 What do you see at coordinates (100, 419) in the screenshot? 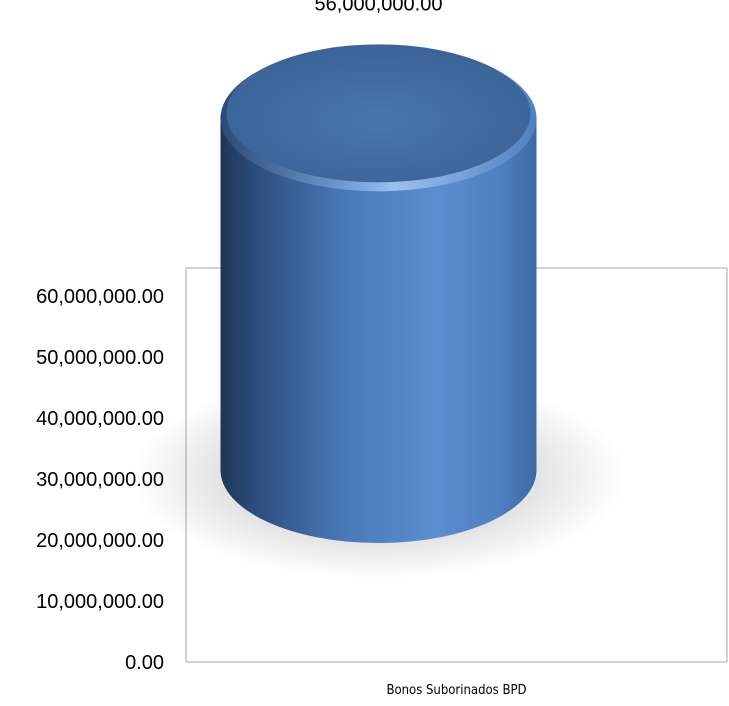
I see `y-tick-label: 40,000,000.00` at bounding box center [100, 419].